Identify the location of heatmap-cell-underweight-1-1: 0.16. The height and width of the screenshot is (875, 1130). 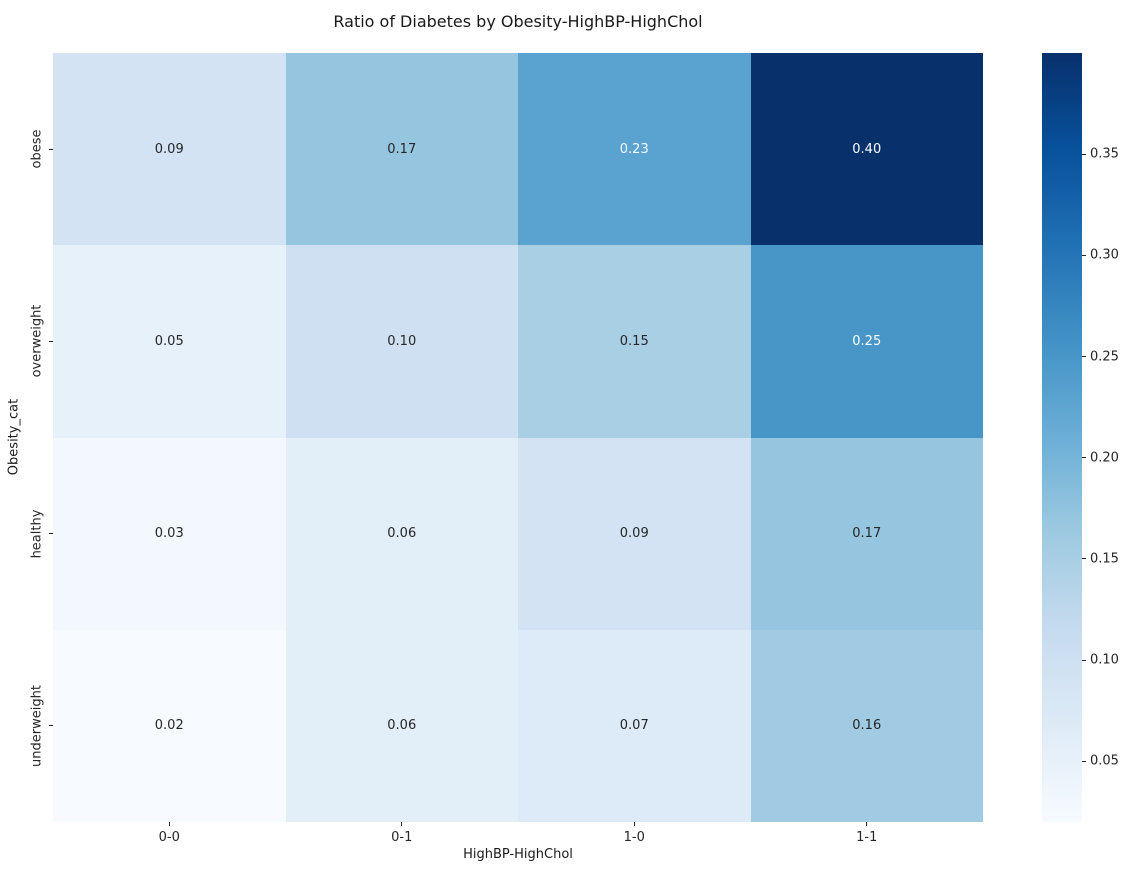
(866, 725).